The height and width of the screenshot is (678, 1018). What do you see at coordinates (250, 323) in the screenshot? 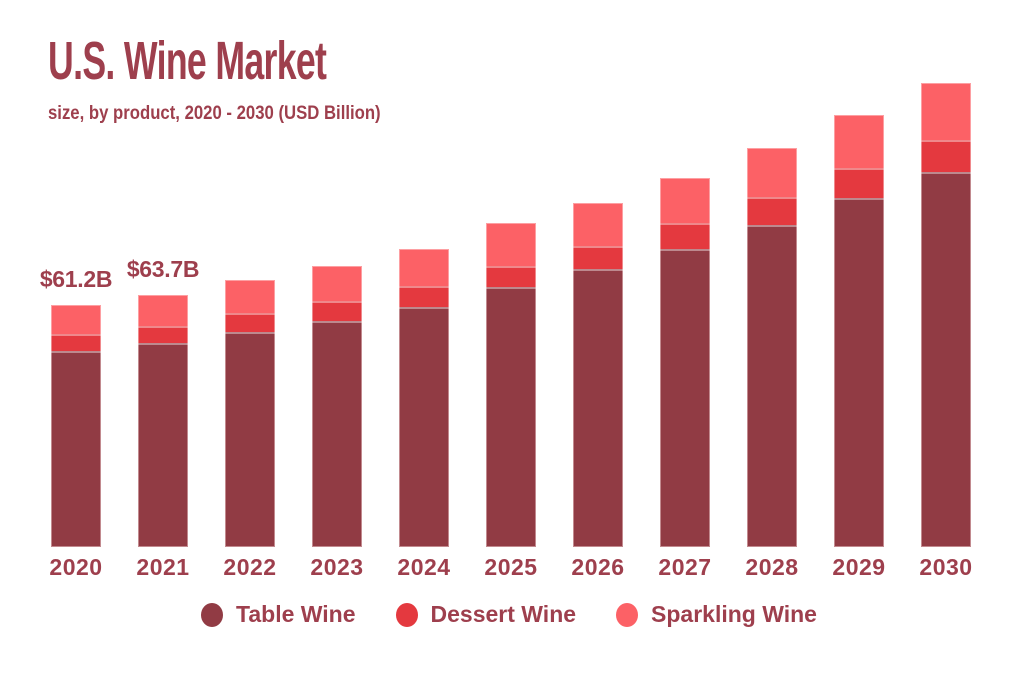
I see `segment-dessert-wine-2022` at bounding box center [250, 323].